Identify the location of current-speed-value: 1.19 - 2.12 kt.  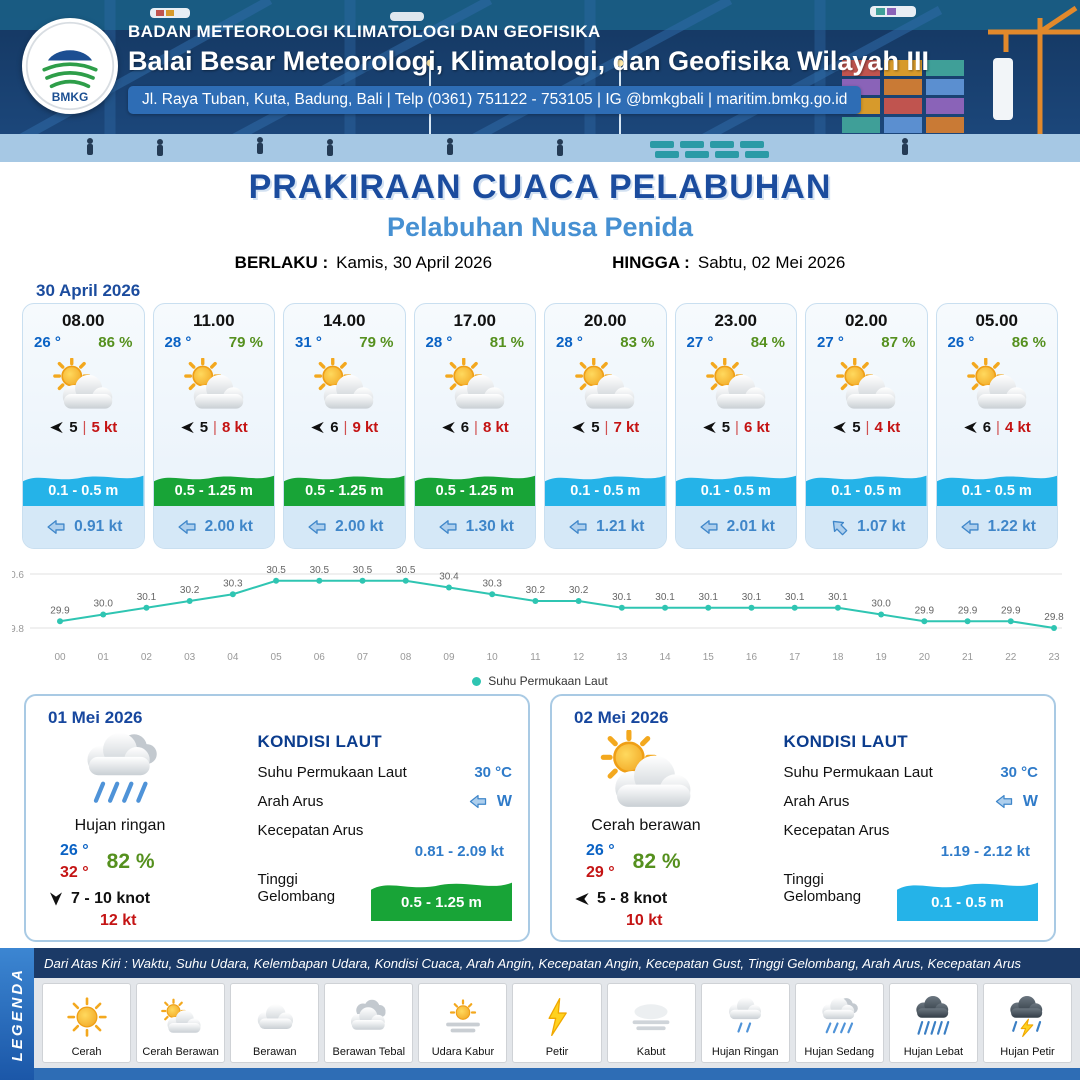
(985, 851).